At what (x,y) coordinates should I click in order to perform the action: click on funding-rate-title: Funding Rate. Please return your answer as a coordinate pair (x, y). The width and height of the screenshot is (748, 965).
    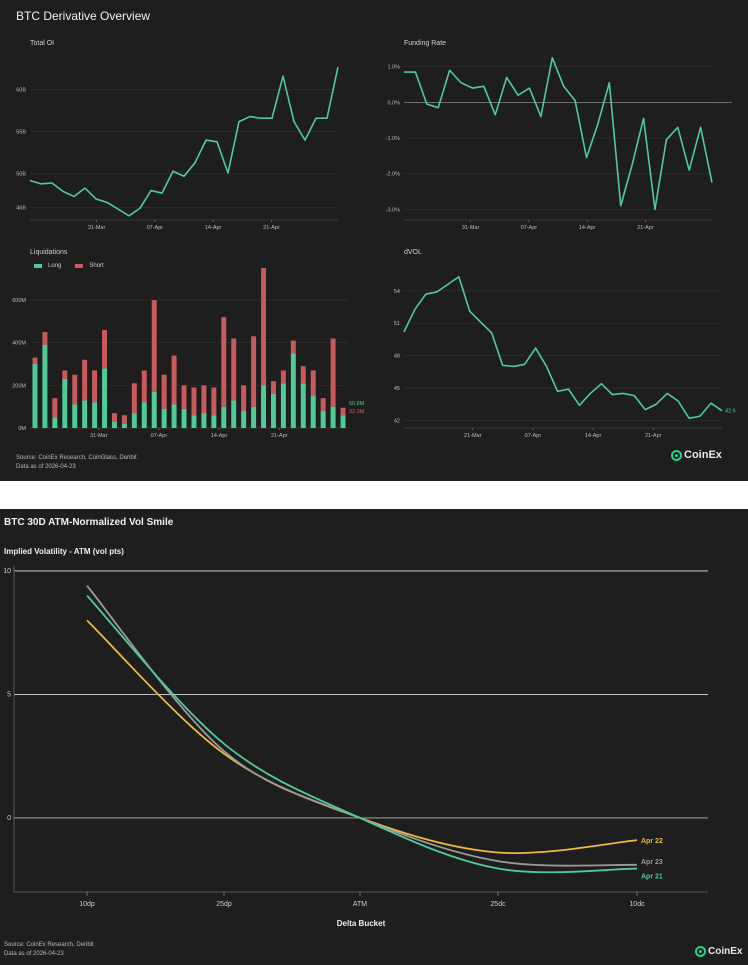
    Looking at the image, I should click on (425, 43).